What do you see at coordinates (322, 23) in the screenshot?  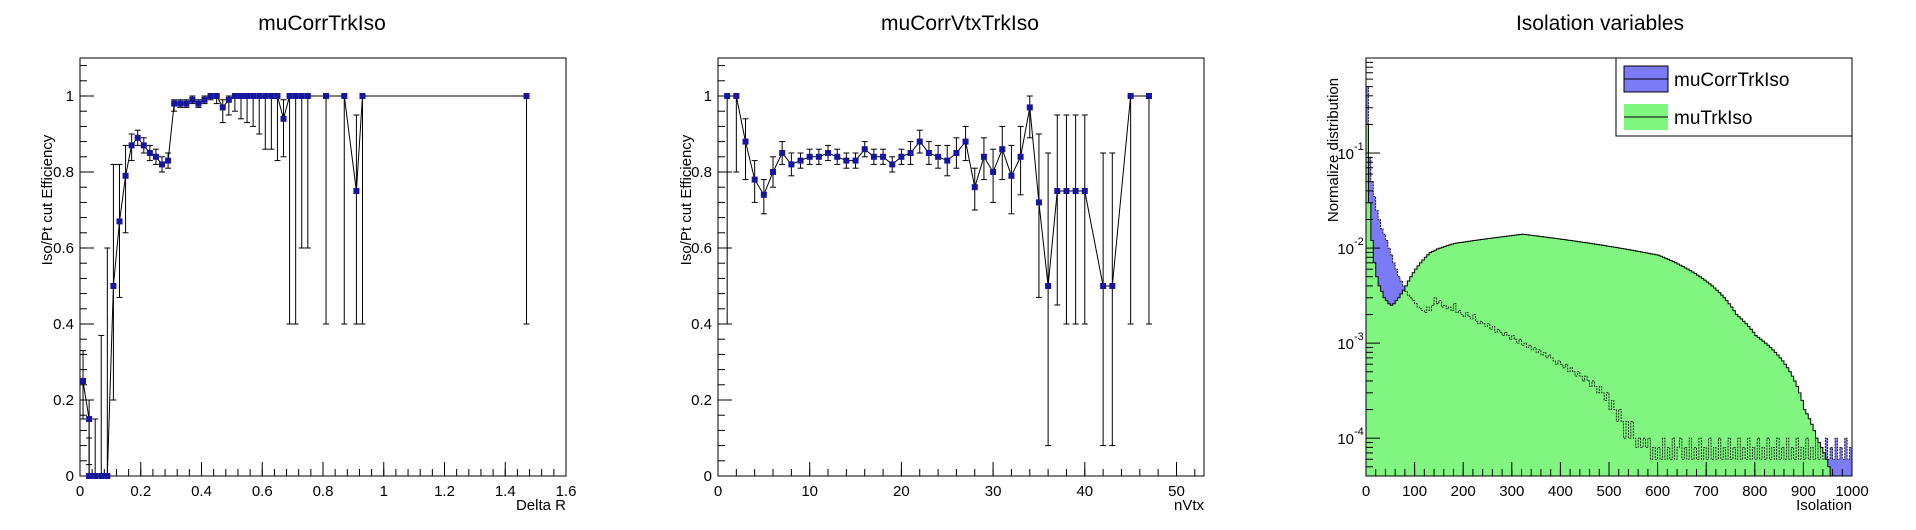 I see `panel-1-title: muCorrTrkIso` at bounding box center [322, 23].